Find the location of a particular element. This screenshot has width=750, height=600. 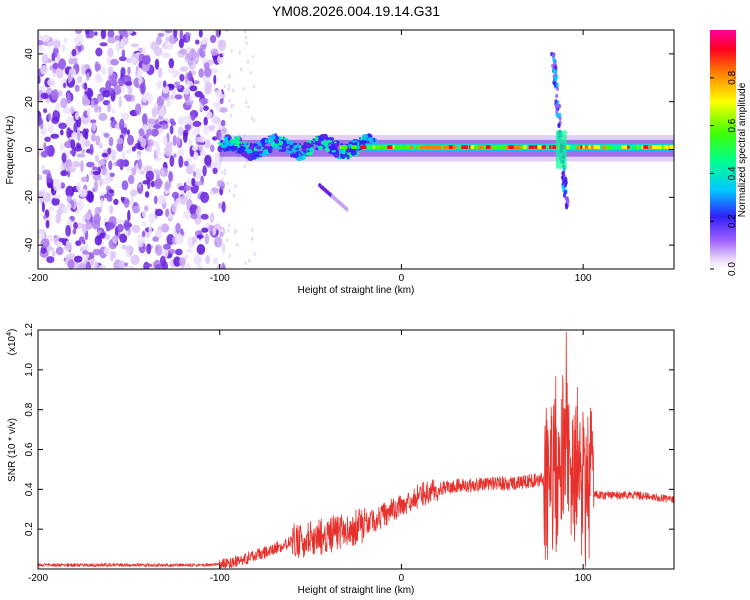

x-tick-label: 0 is located at coordinates (402, 578).